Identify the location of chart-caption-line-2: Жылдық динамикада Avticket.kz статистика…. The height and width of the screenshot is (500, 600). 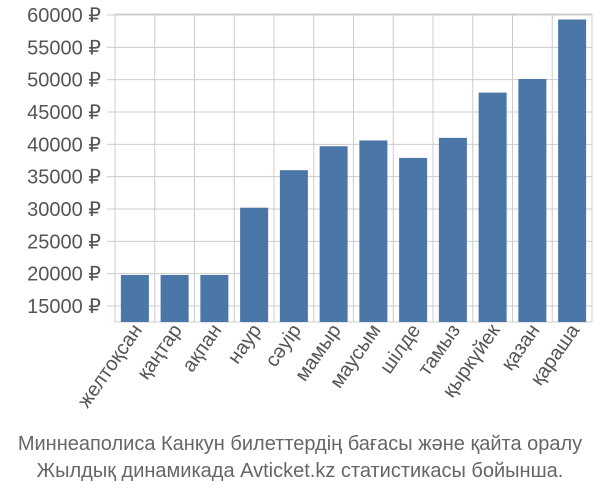
(300, 471).